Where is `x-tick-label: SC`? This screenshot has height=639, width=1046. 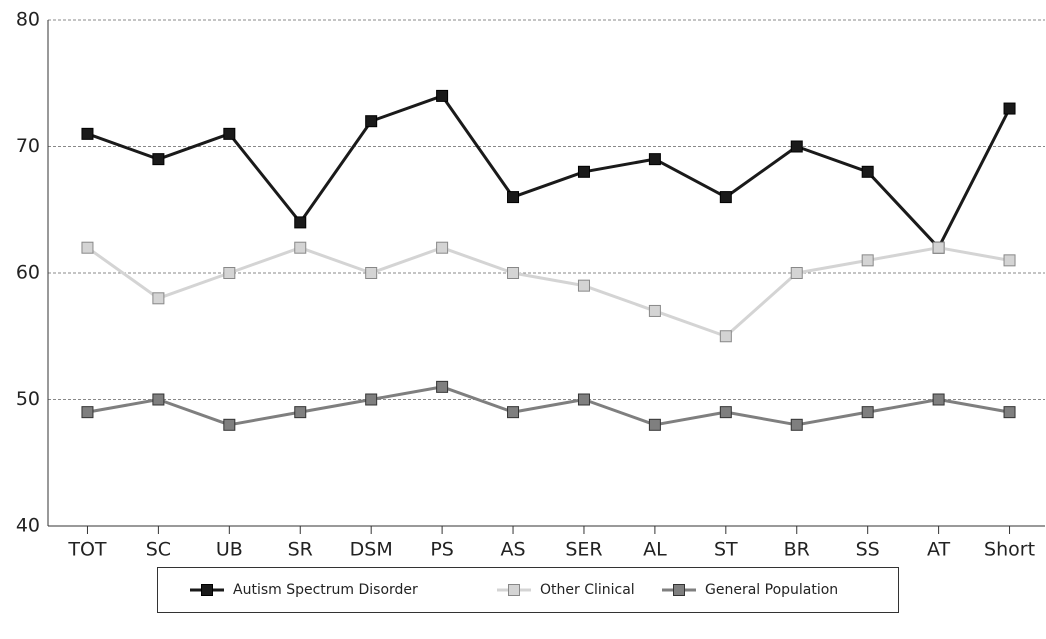
x-tick-label: SC is located at coordinates (158, 550).